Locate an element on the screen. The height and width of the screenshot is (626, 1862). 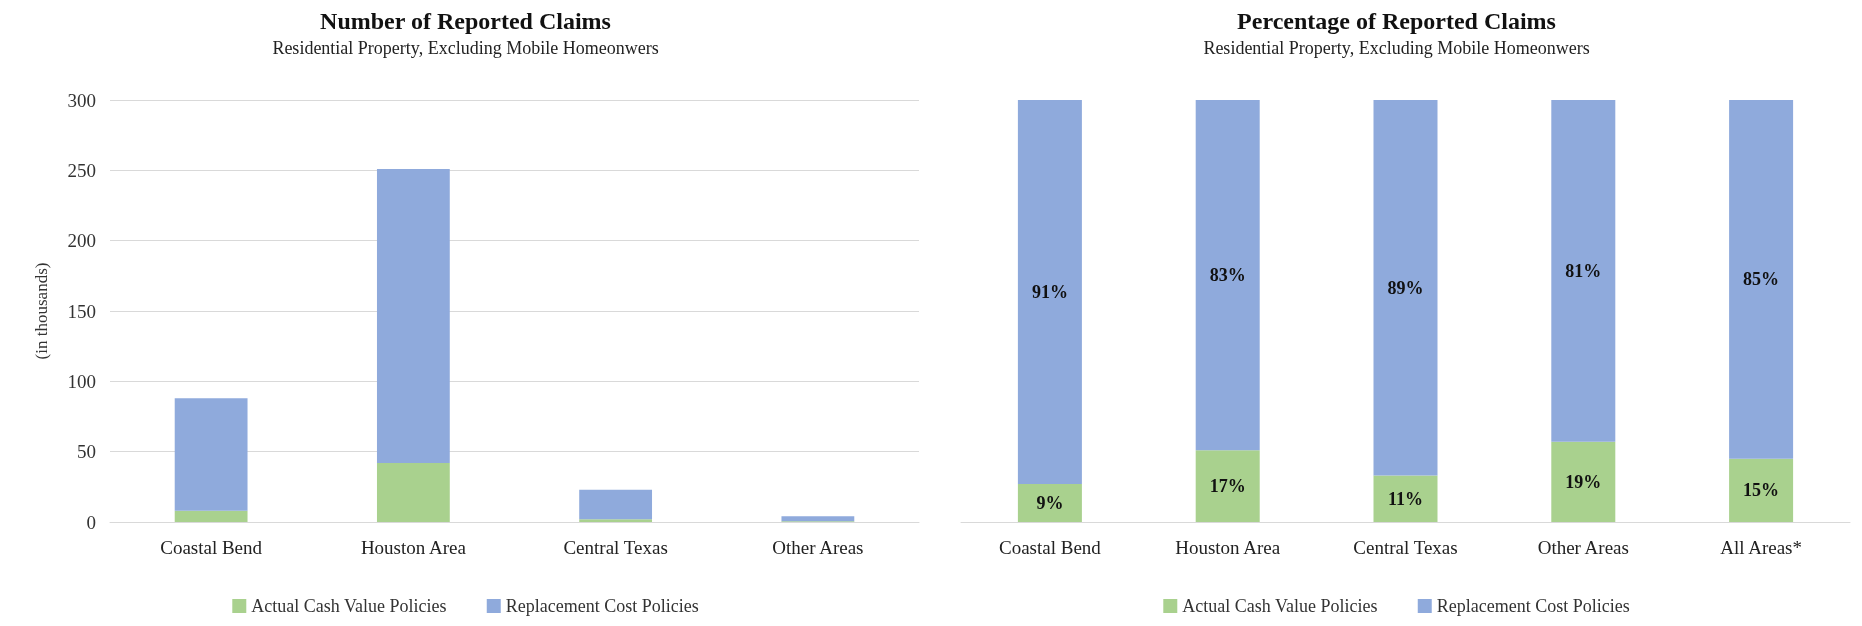
data-label: 83% is located at coordinates (1227, 275).